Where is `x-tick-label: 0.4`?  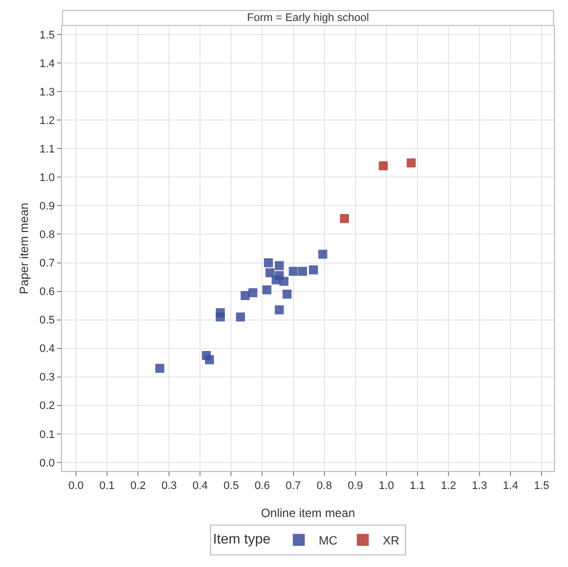
x-tick-label: 0.4 is located at coordinates (200, 486).